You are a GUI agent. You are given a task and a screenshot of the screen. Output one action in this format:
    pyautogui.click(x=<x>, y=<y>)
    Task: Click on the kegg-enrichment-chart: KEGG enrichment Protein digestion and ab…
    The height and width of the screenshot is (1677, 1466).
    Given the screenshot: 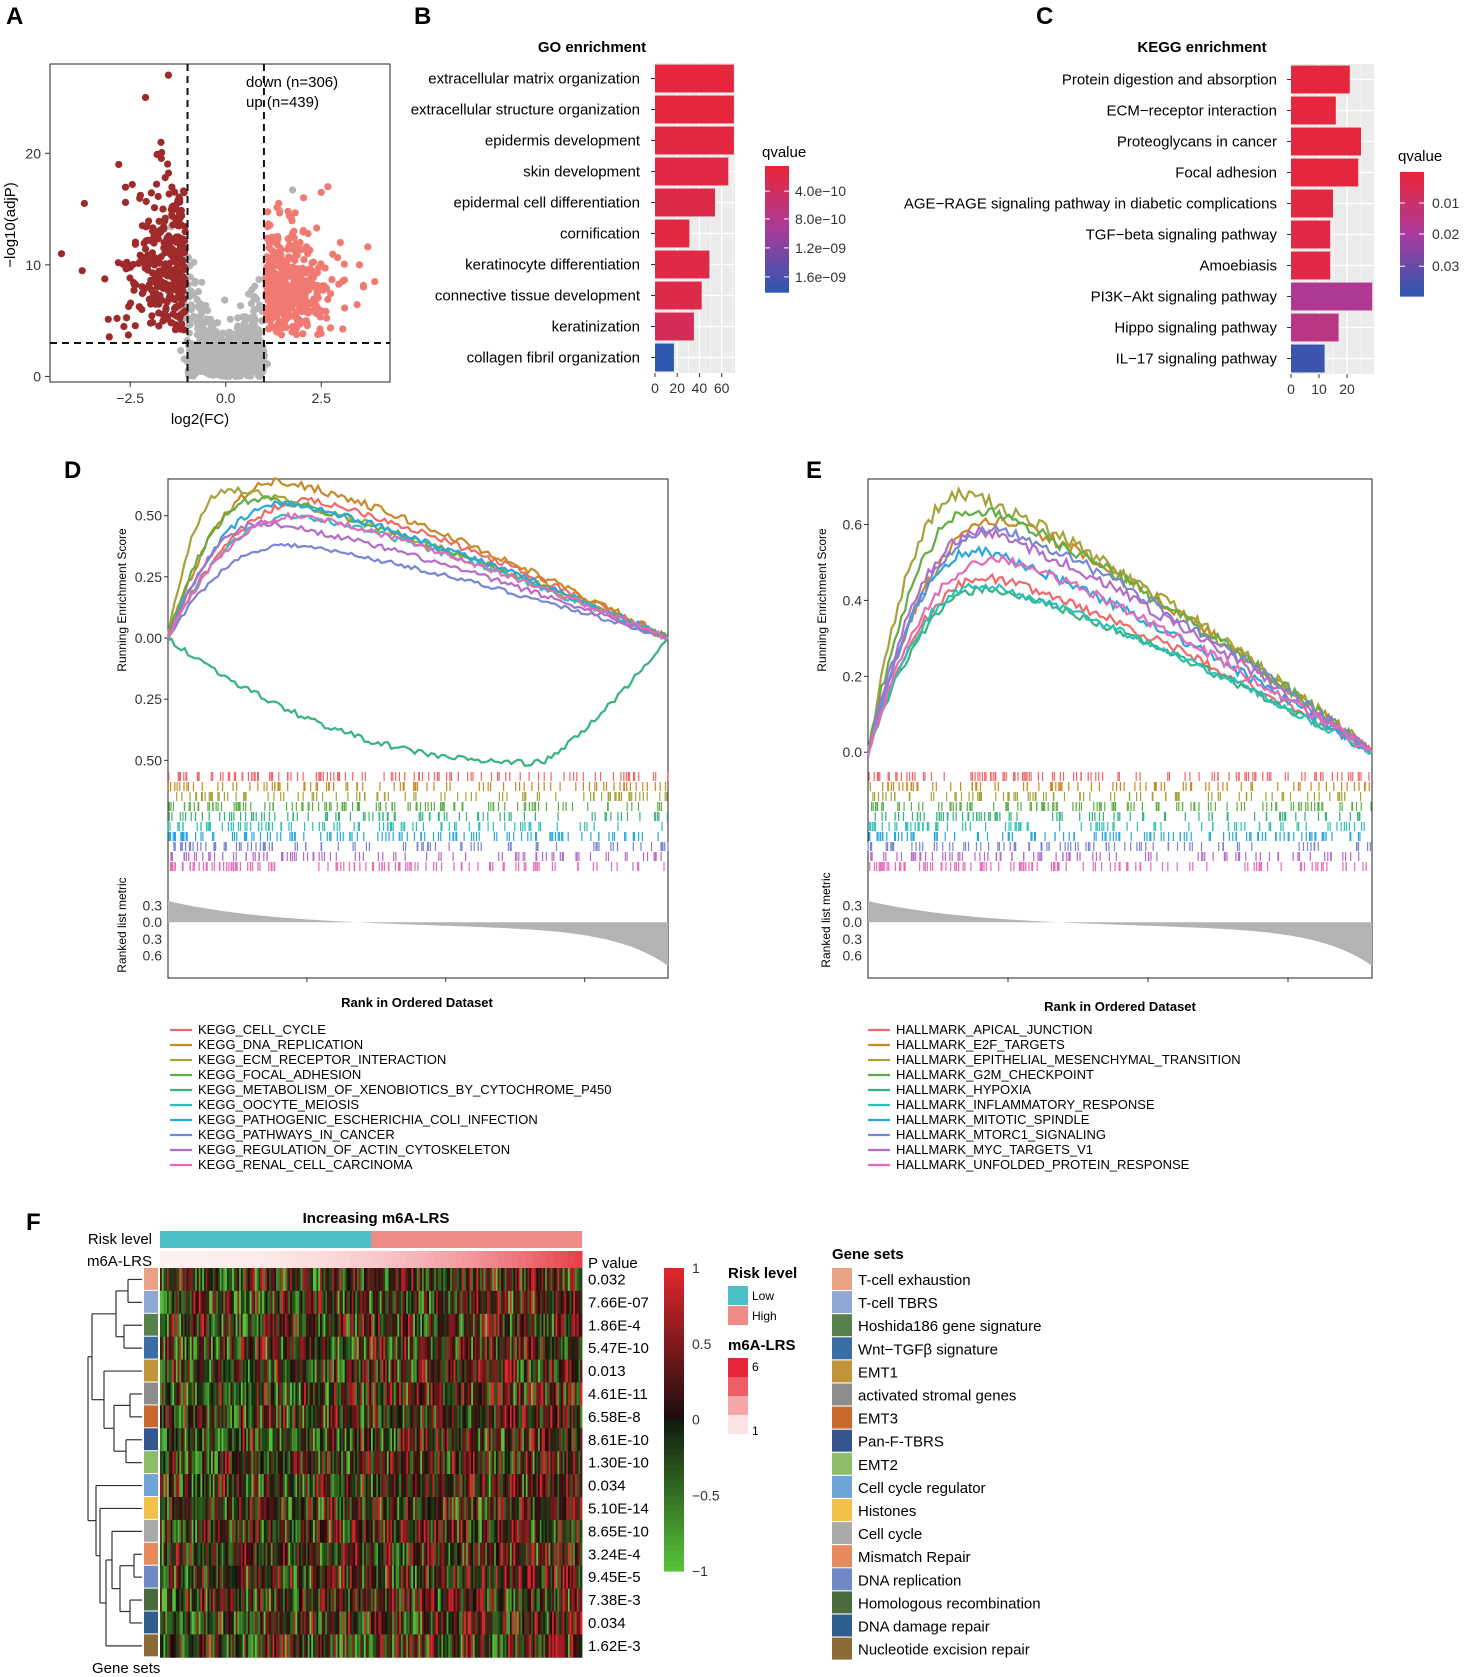 What is the action you would take?
    pyautogui.click(x=1182, y=218)
    